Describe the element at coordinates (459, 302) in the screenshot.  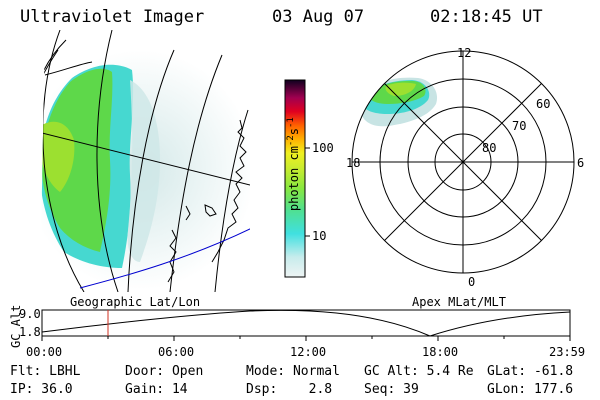
I see `polar-panel-label: Apex MLat/MLT` at that location.